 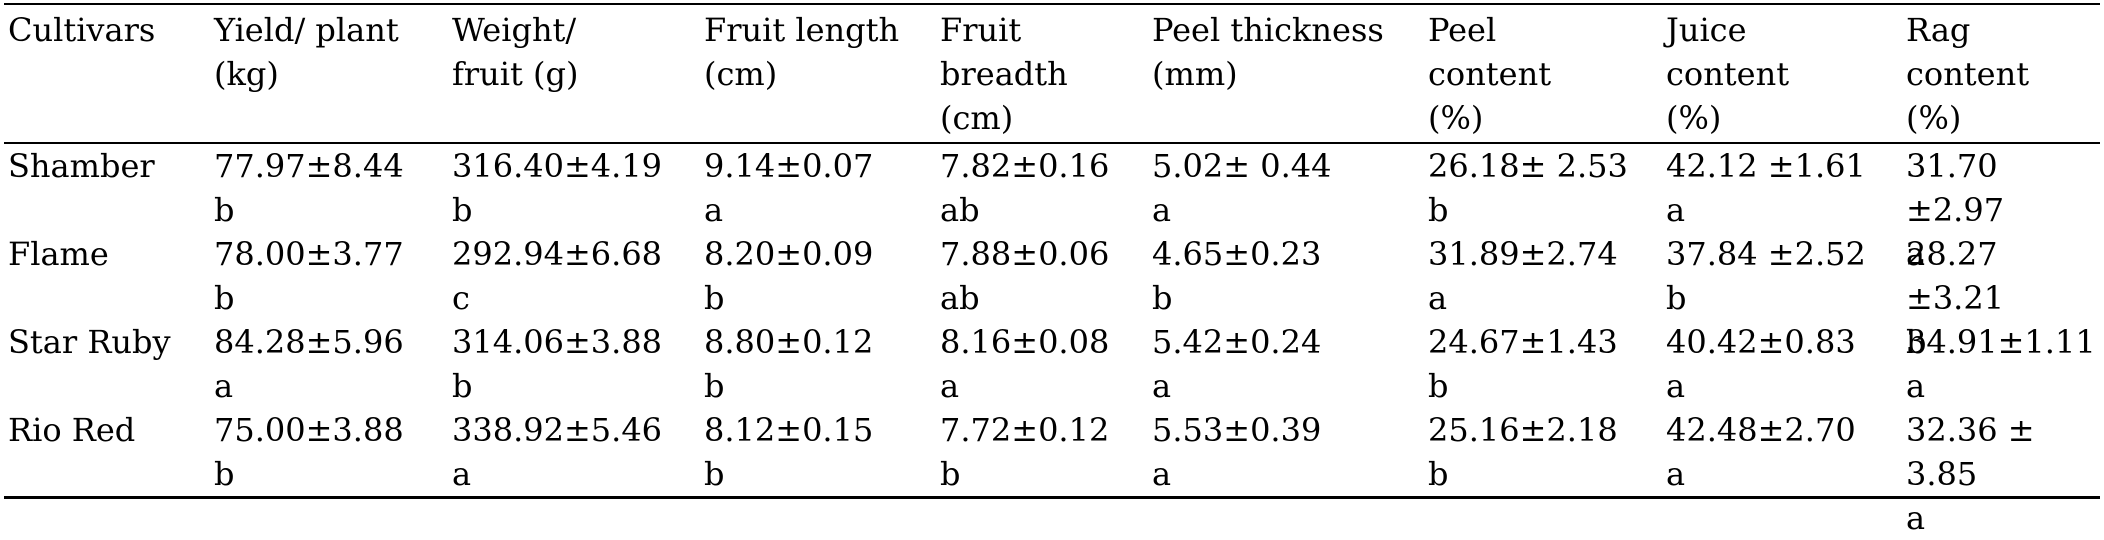 I want to click on header-rule, so click(x=1052, y=143).